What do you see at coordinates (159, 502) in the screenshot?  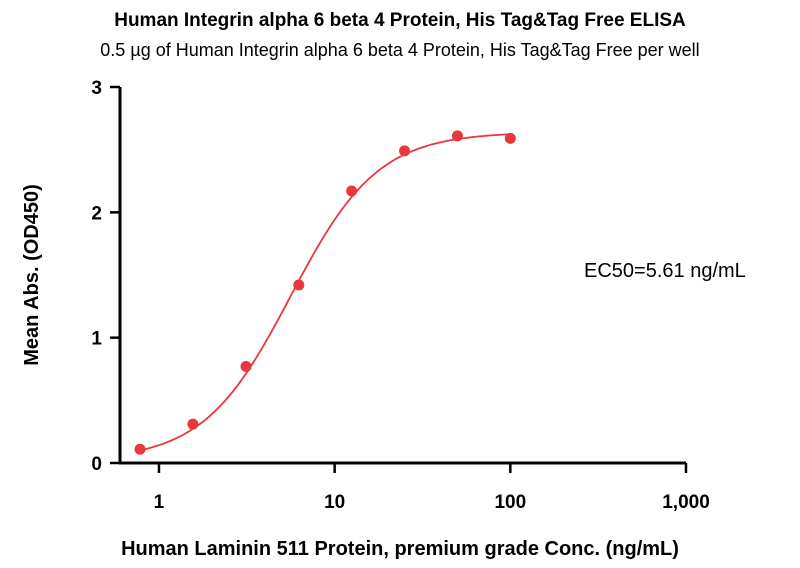 I see `x-tick-label: 1` at bounding box center [159, 502].